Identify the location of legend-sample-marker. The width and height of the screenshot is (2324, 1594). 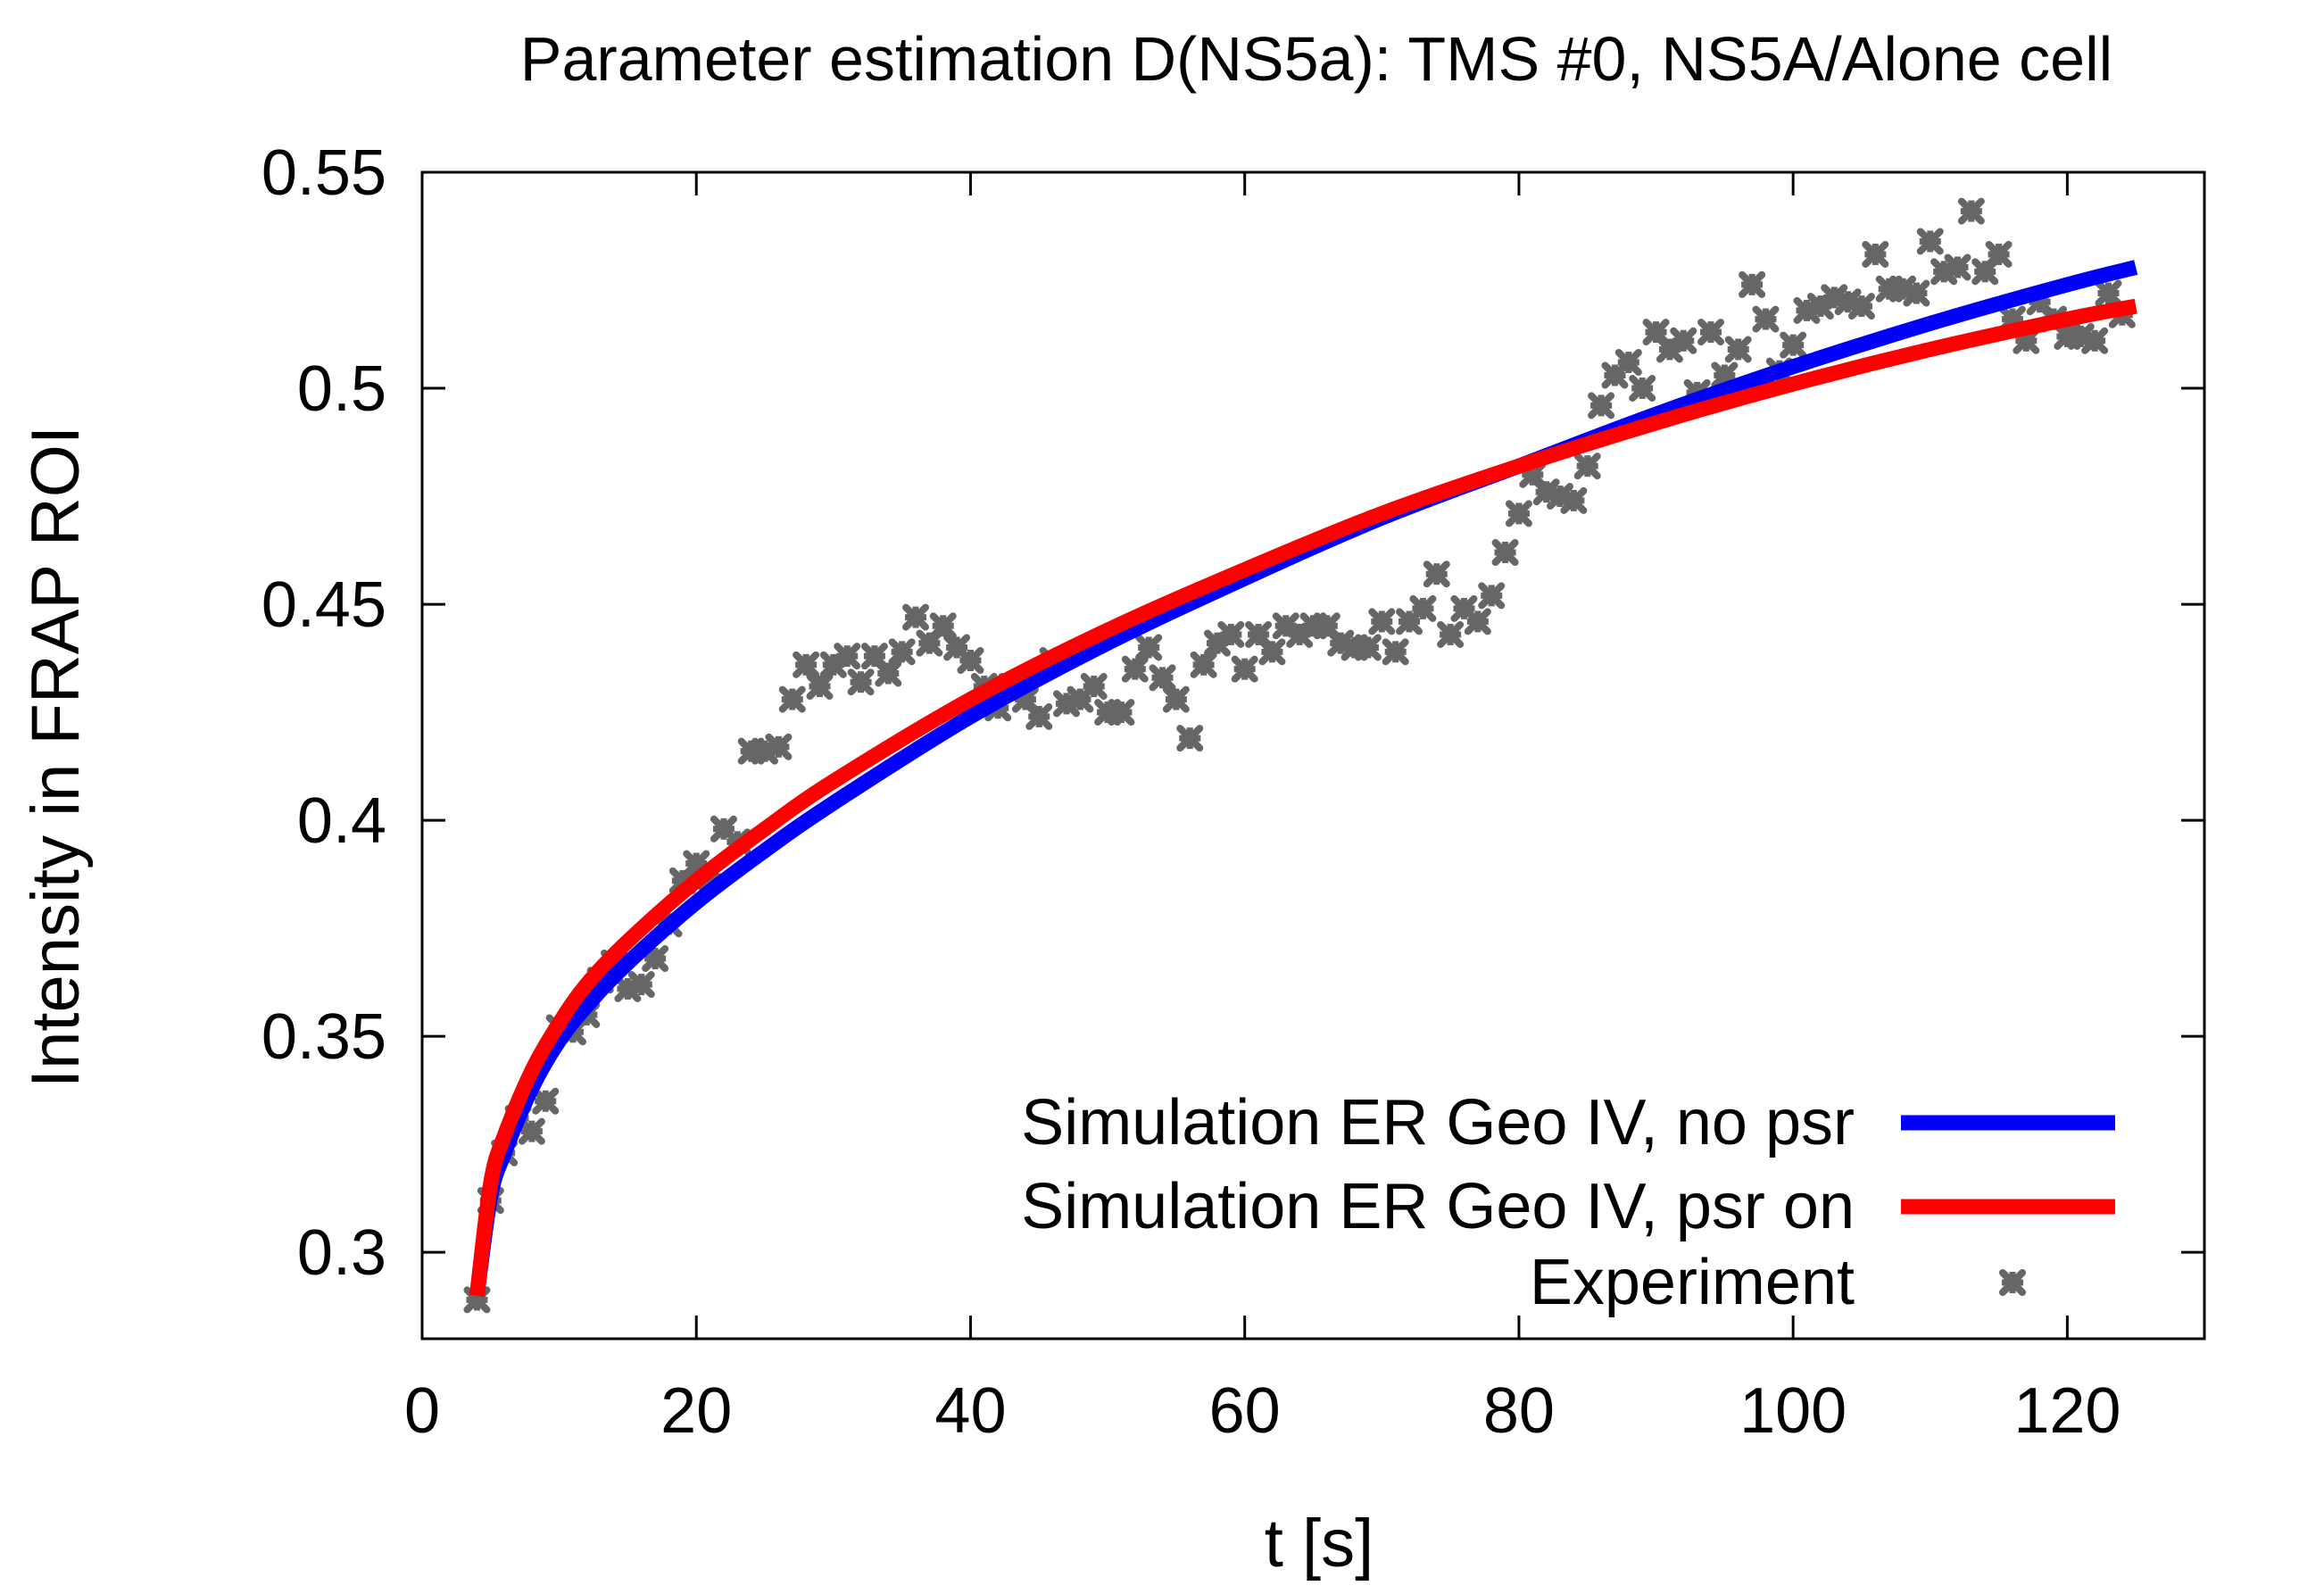
(2012, 1282).